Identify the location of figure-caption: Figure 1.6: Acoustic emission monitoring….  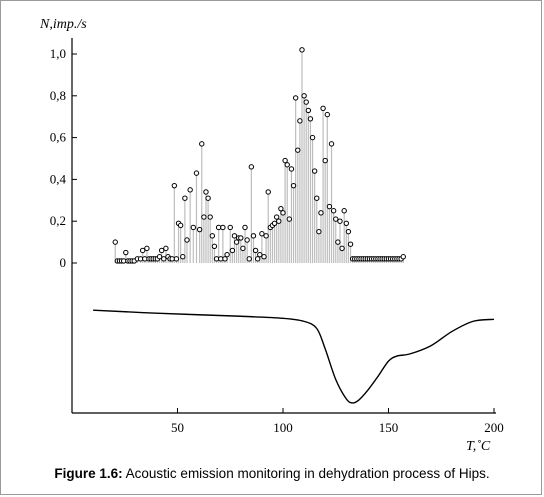
(272, 473).